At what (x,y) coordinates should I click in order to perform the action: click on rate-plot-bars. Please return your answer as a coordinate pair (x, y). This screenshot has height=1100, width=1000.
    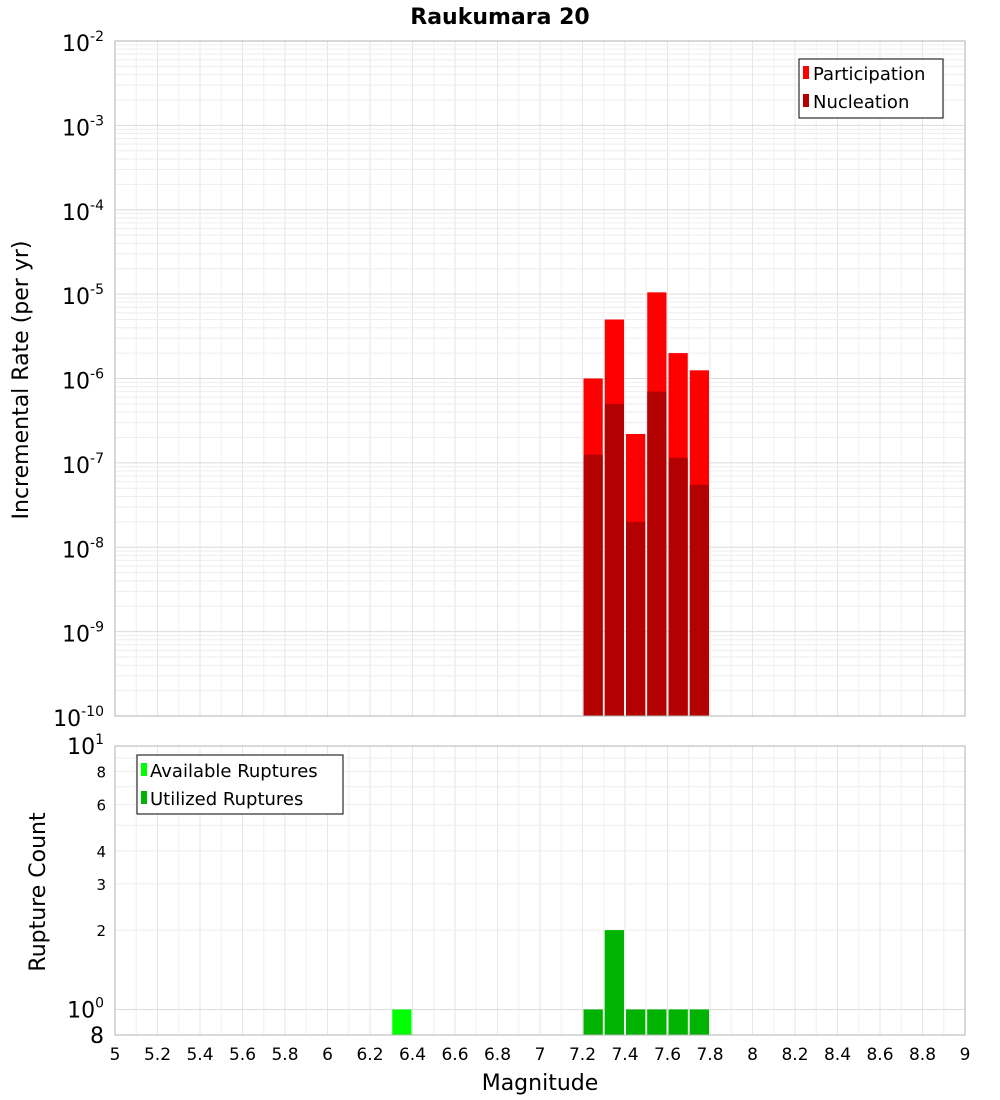
    Looking at the image, I should click on (646, 504).